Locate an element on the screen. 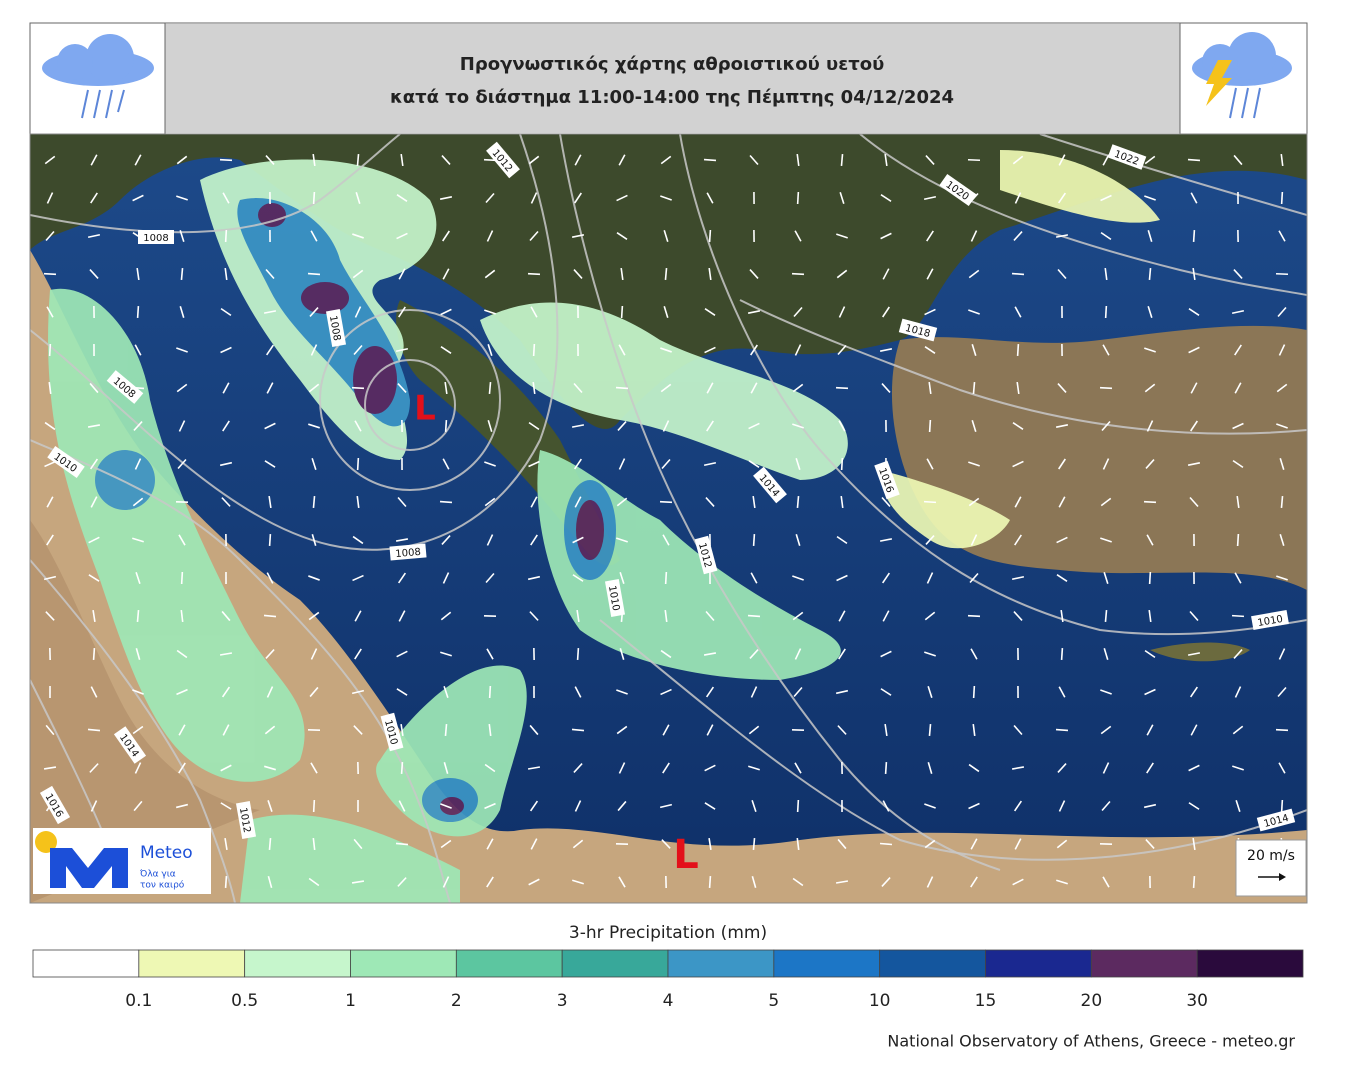 This screenshot has width=1360, height=1079. logo: Meteo Όλα για τον καιρό is located at coordinates (122, 861).